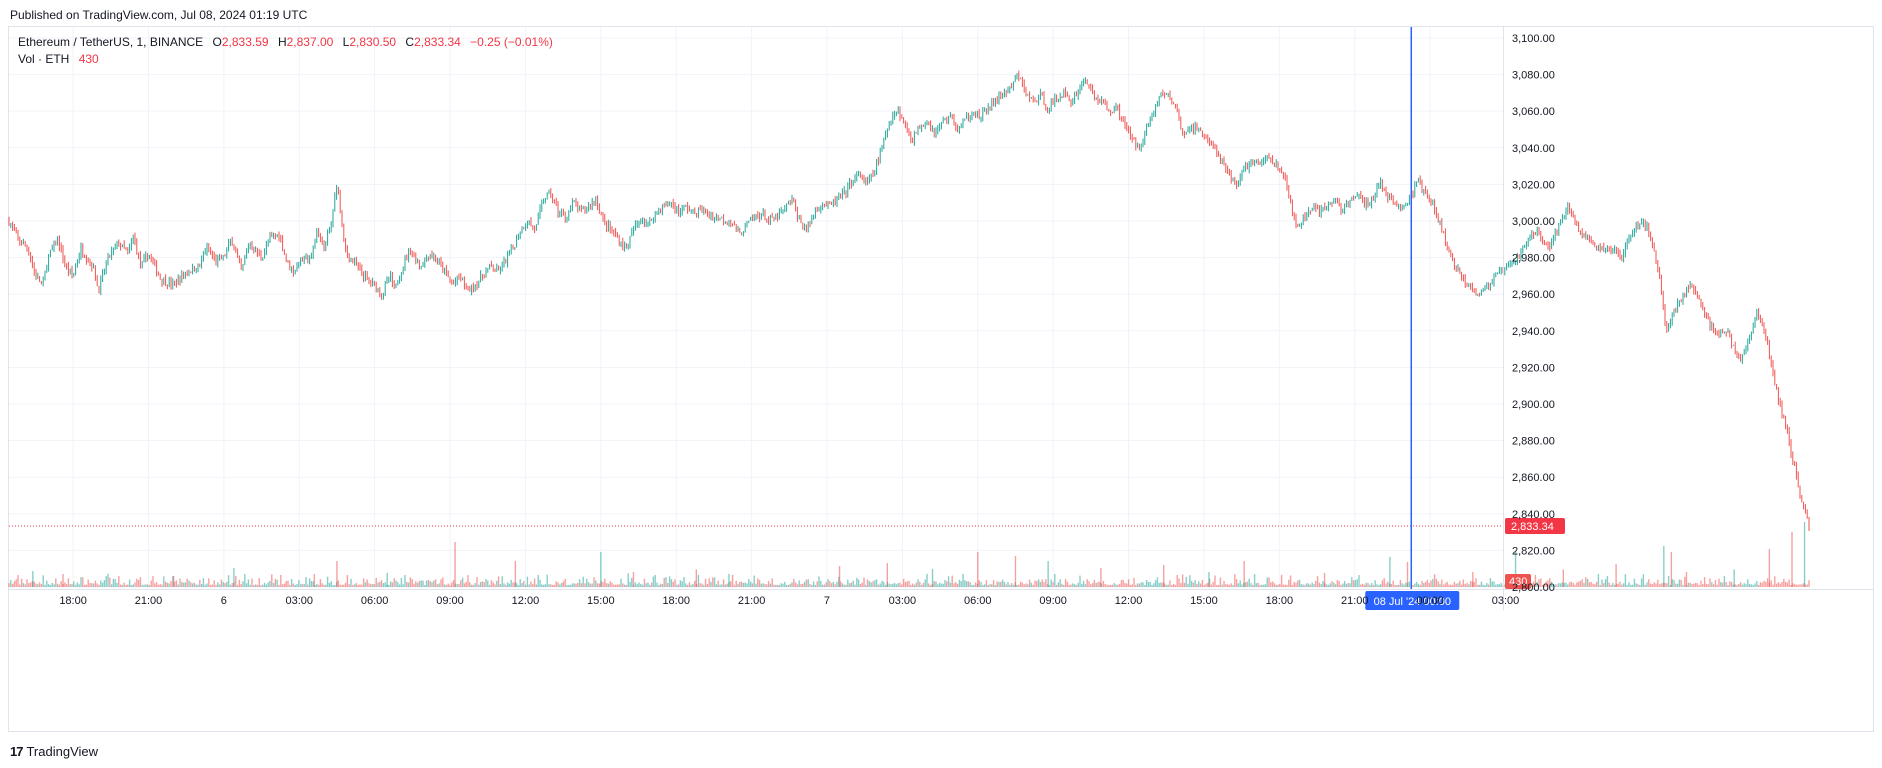 This screenshot has height=768, width=1882. What do you see at coordinates (827, 601) in the screenshot?
I see `time-tick-label: 7` at bounding box center [827, 601].